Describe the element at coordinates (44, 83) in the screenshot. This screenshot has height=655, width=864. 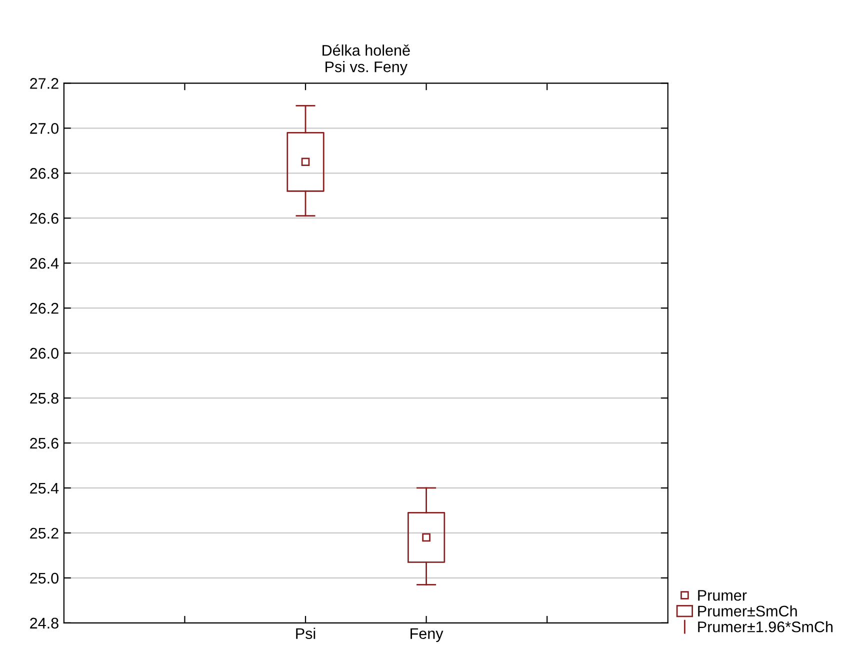
I see `y-tick-label: 27.2` at that location.